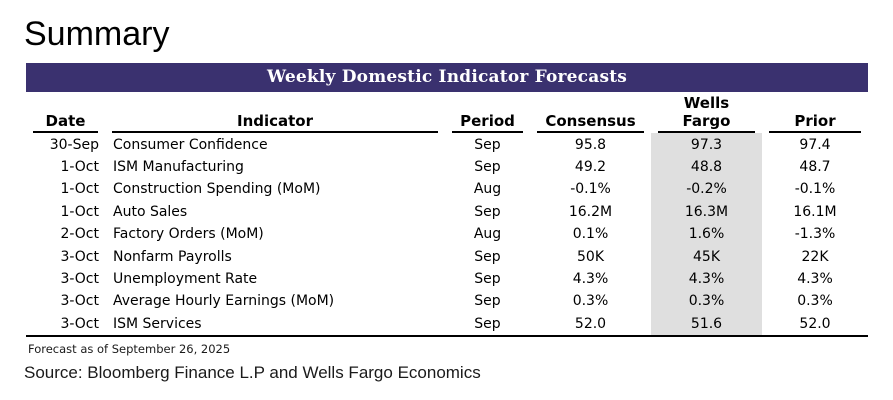 The height and width of the screenshot is (400, 893). Describe the element at coordinates (815, 189) in the screenshot. I see `cell-prior: -0.1%` at that location.